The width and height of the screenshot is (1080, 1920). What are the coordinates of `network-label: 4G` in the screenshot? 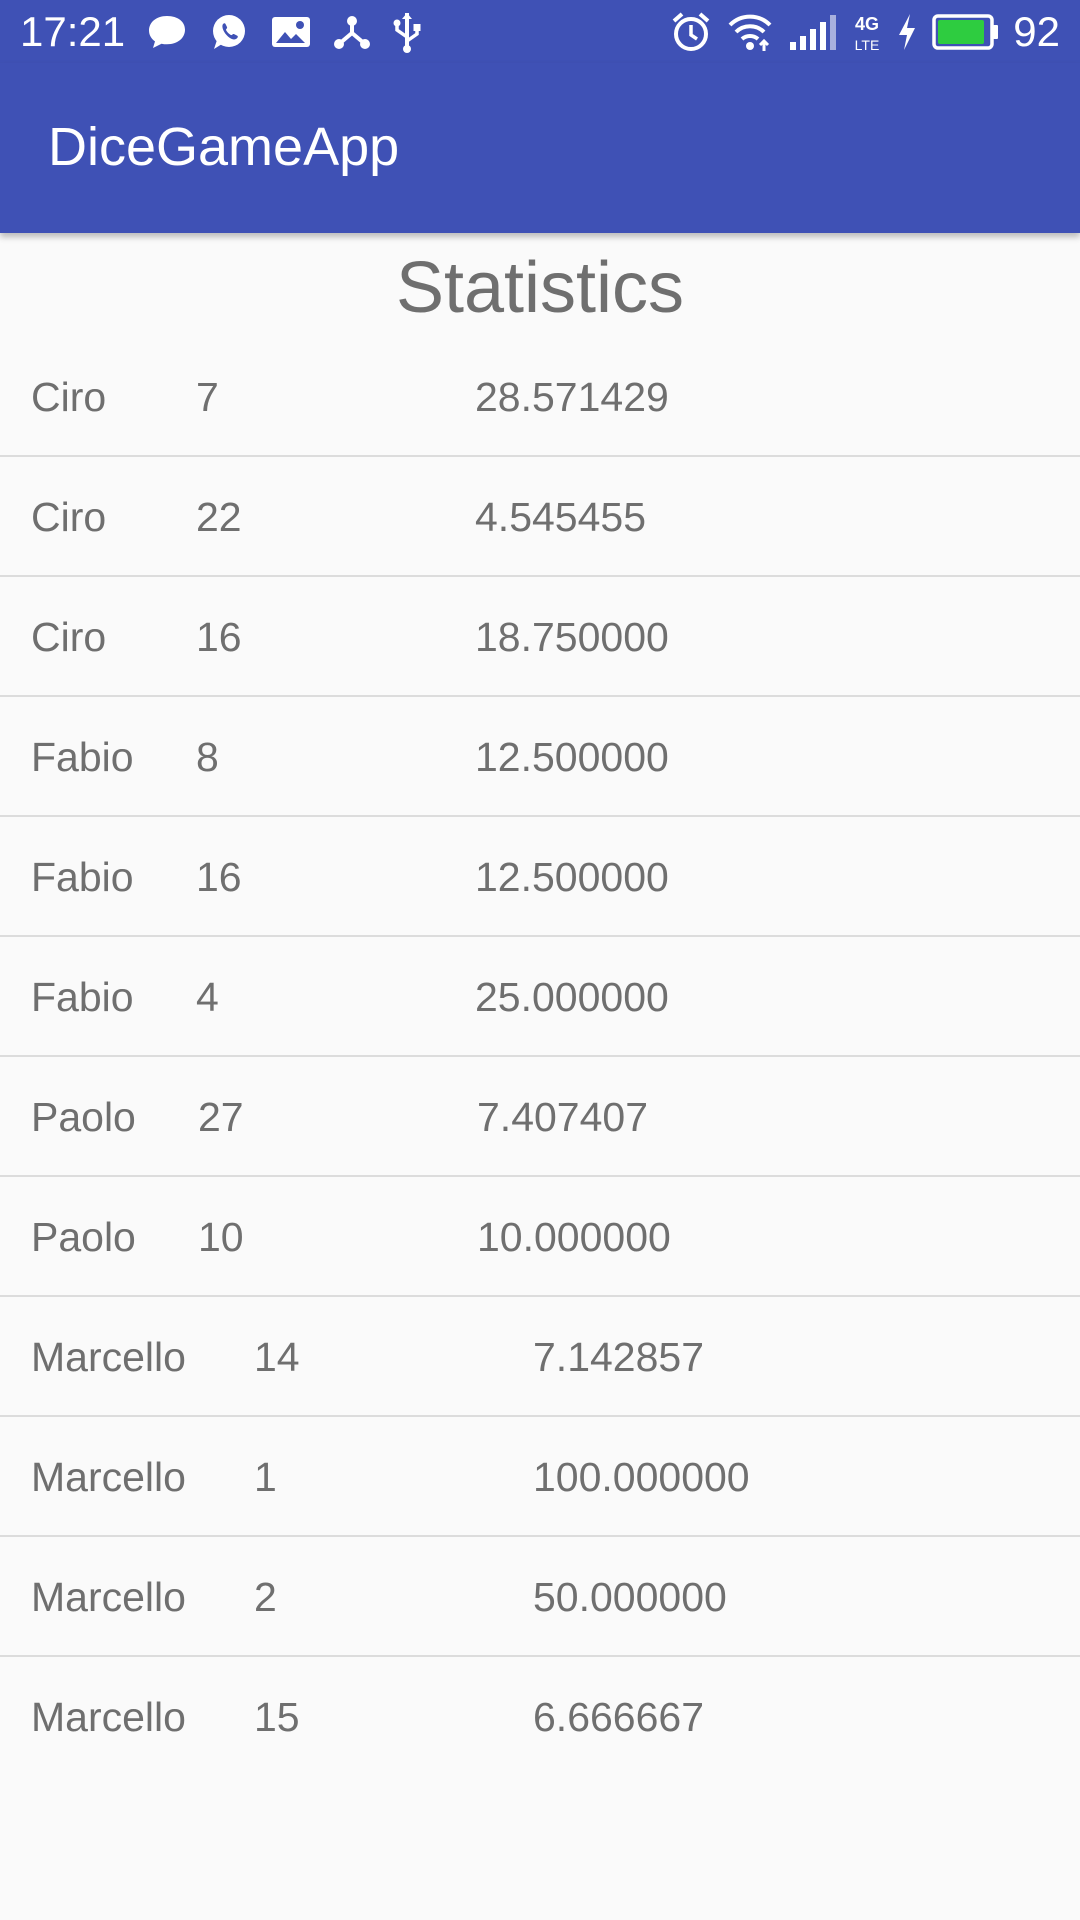 It's located at (867, 24).